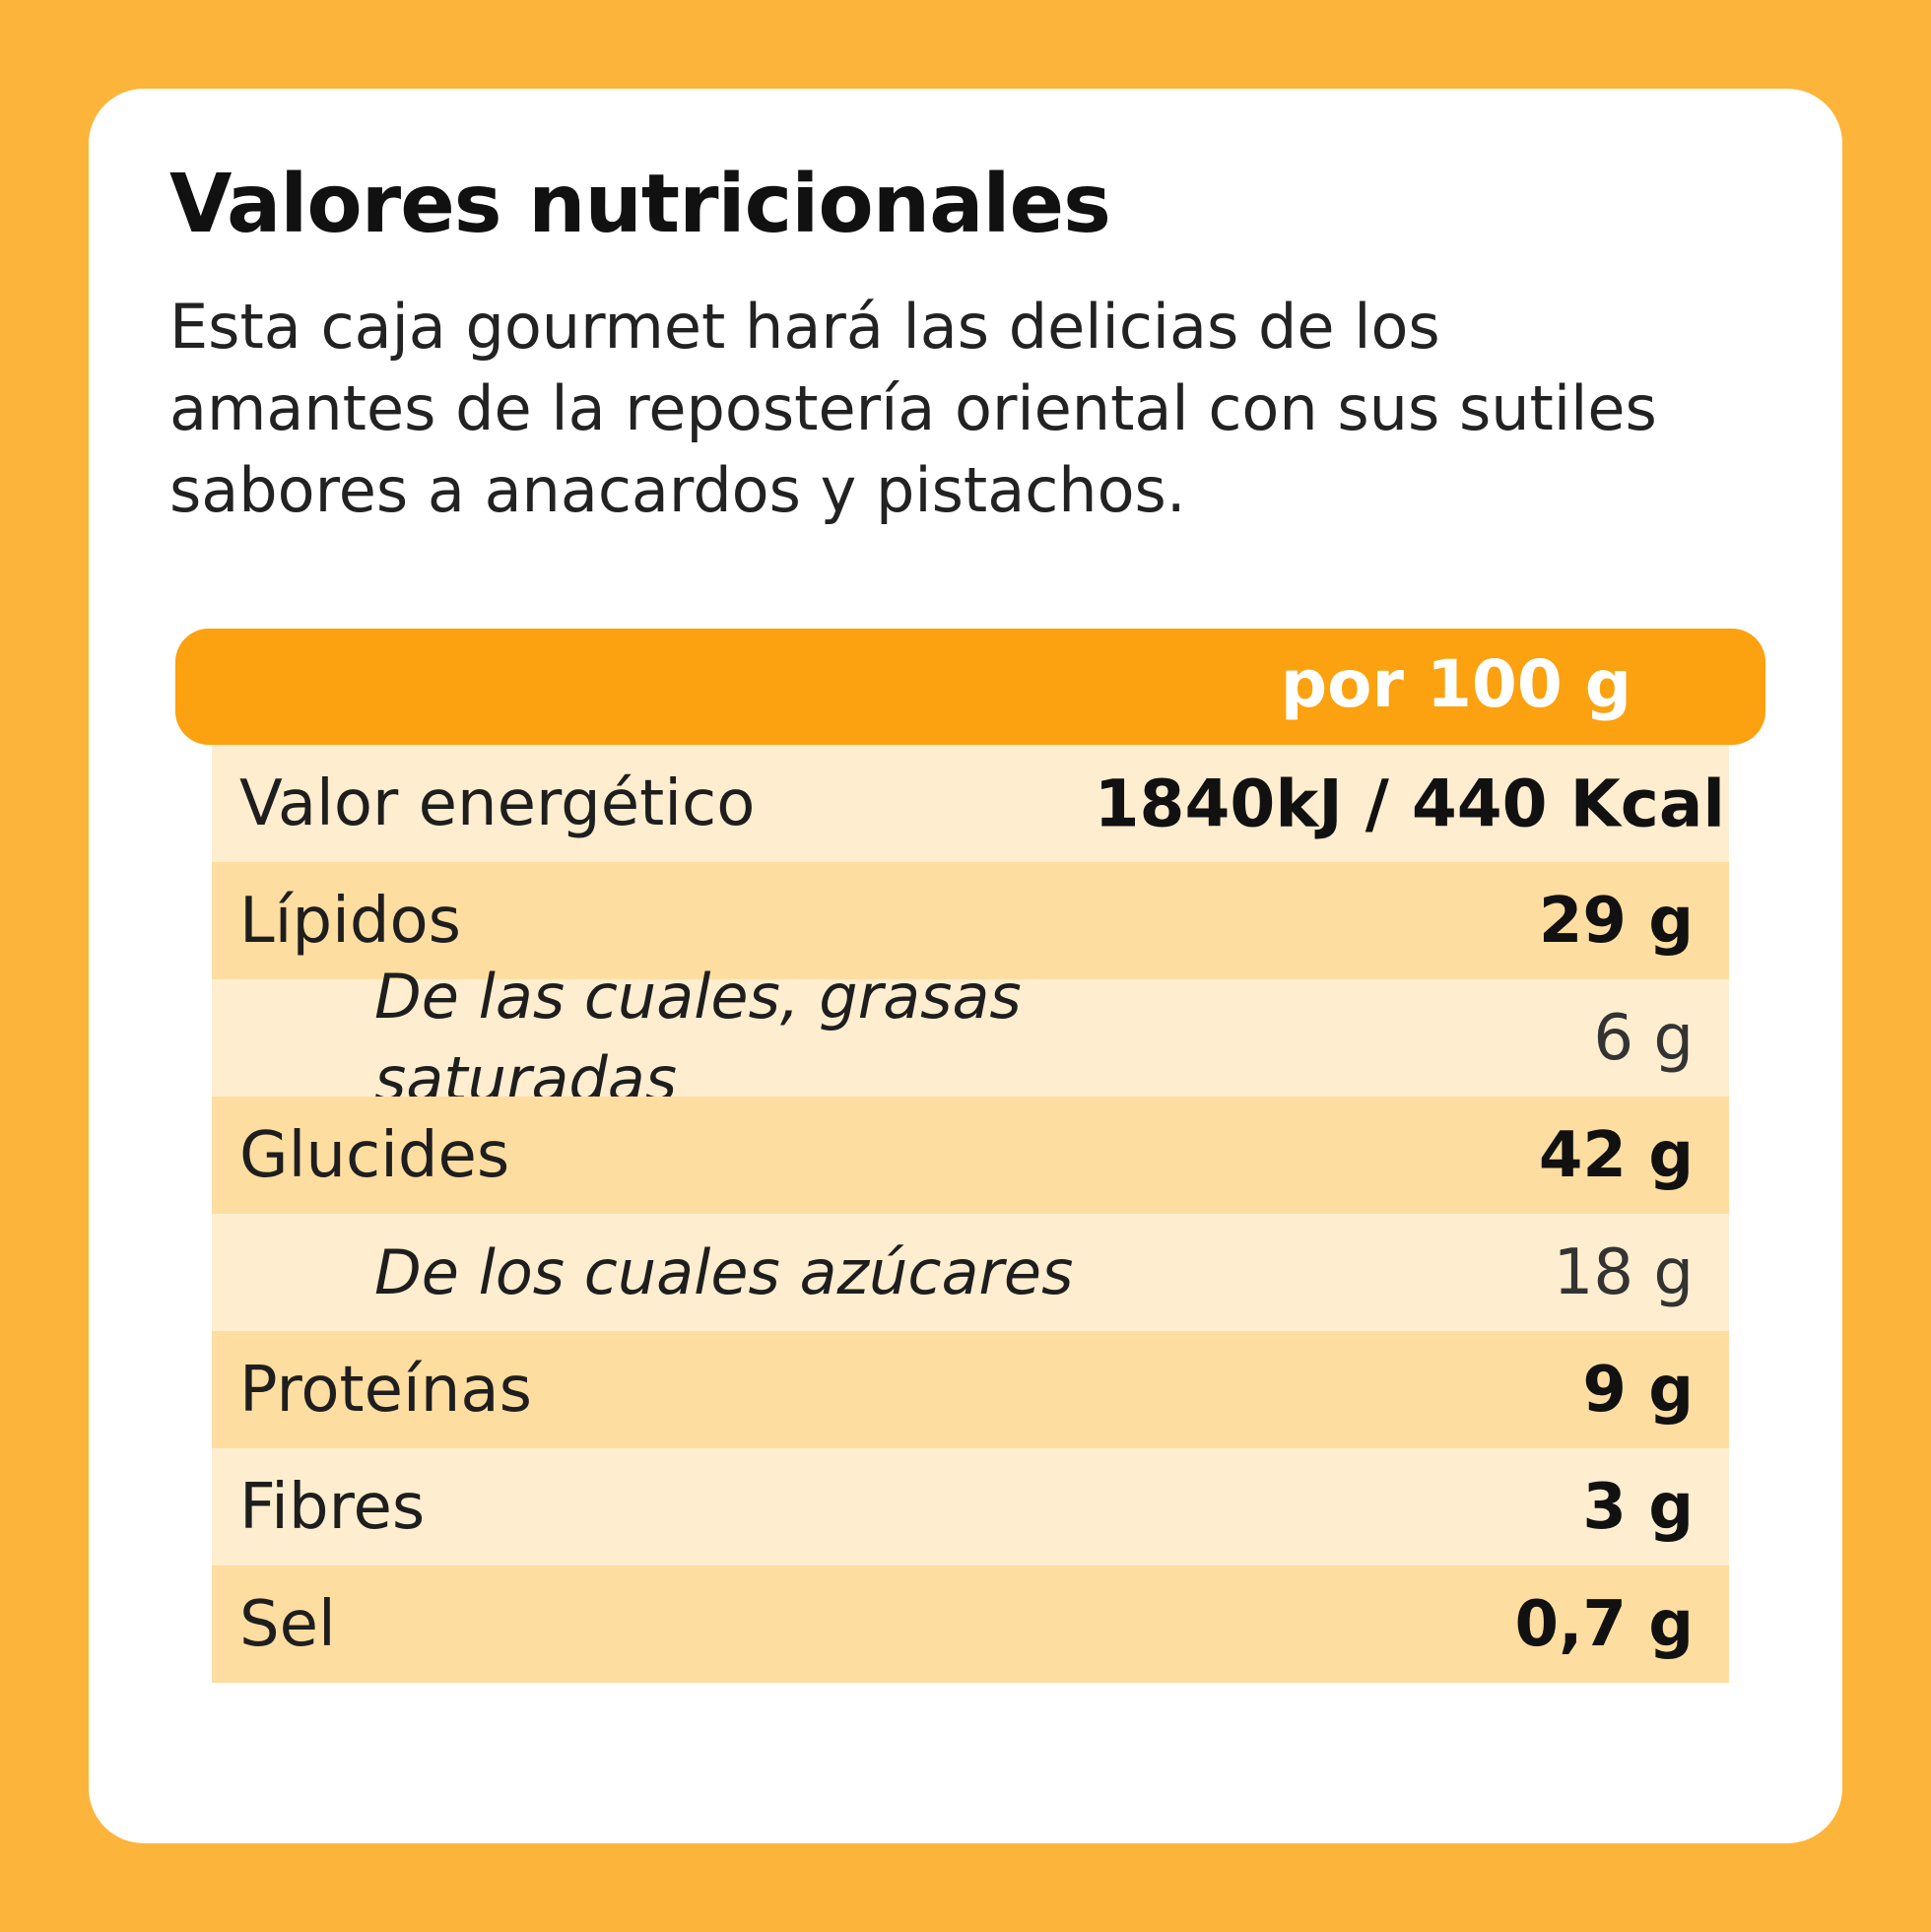  I want to click on table-row-proteins: Proteínas 9 g, so click(970, 1389).